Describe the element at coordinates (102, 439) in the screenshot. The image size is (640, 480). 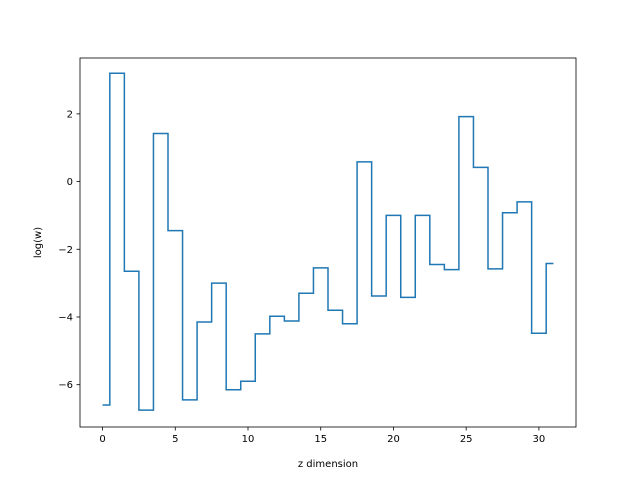
I see `x-tick-label: 0` at that location.